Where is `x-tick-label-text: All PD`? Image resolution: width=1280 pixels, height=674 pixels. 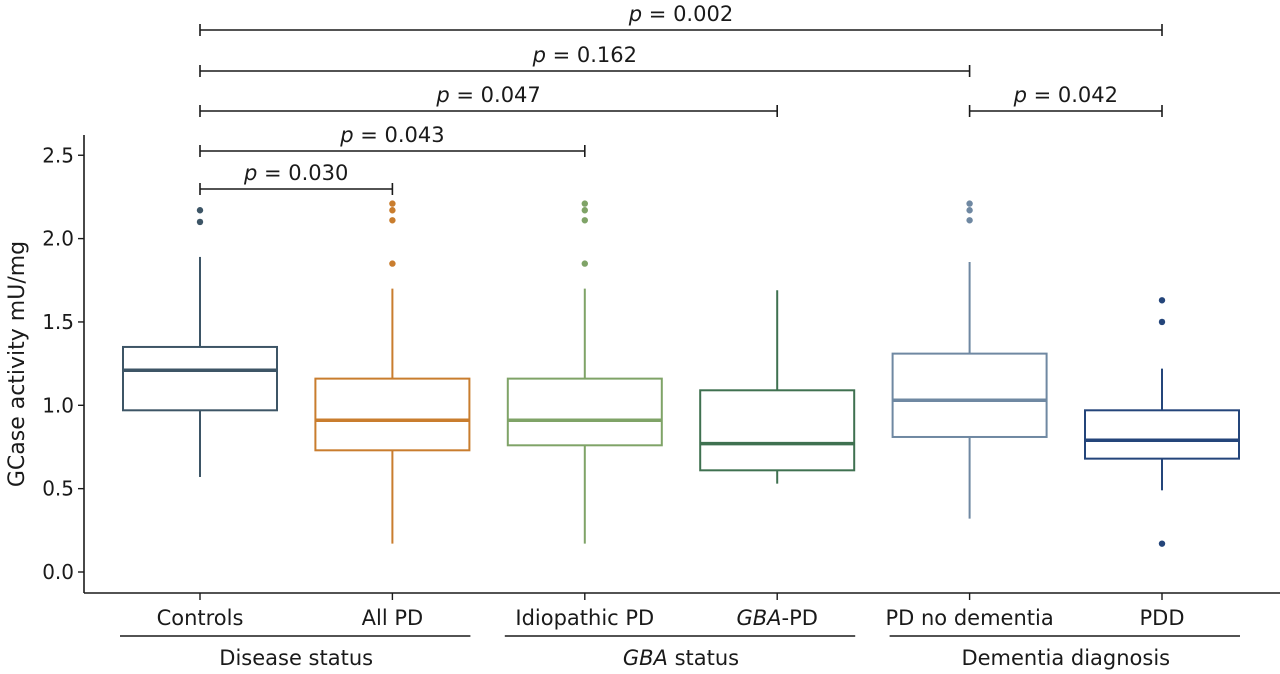 x-tick-label-text: All PD is located at coordinates (393, 618).